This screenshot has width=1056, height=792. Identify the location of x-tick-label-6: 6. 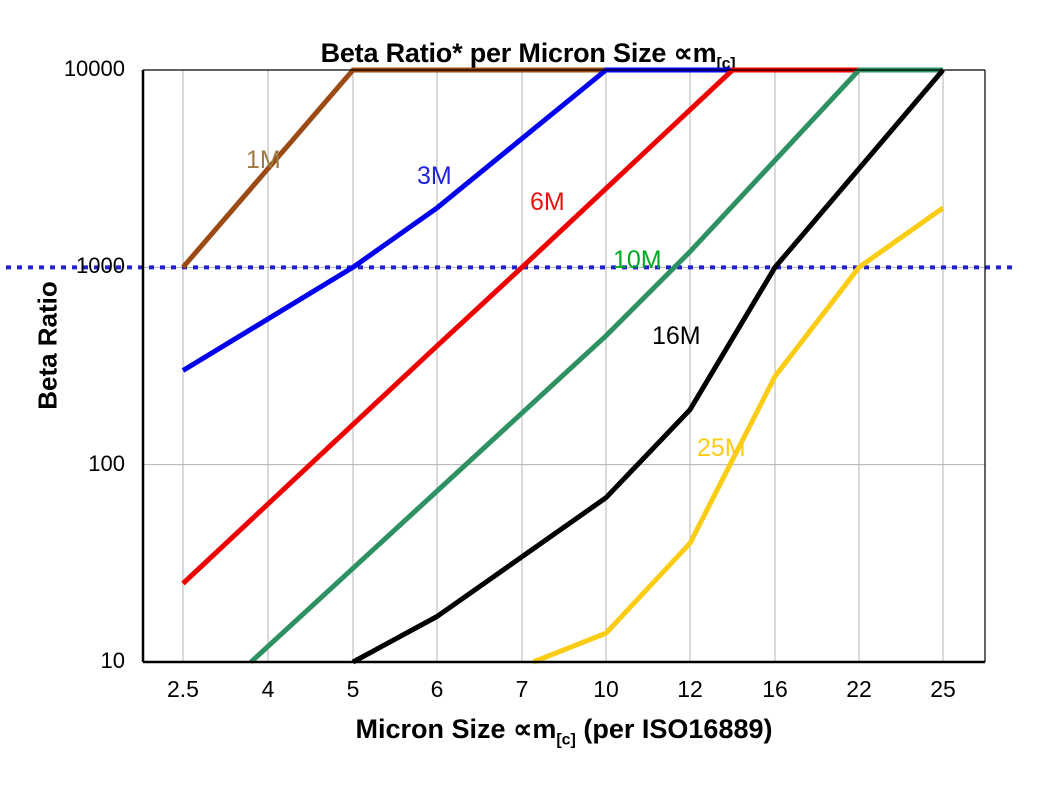
(437, 689).